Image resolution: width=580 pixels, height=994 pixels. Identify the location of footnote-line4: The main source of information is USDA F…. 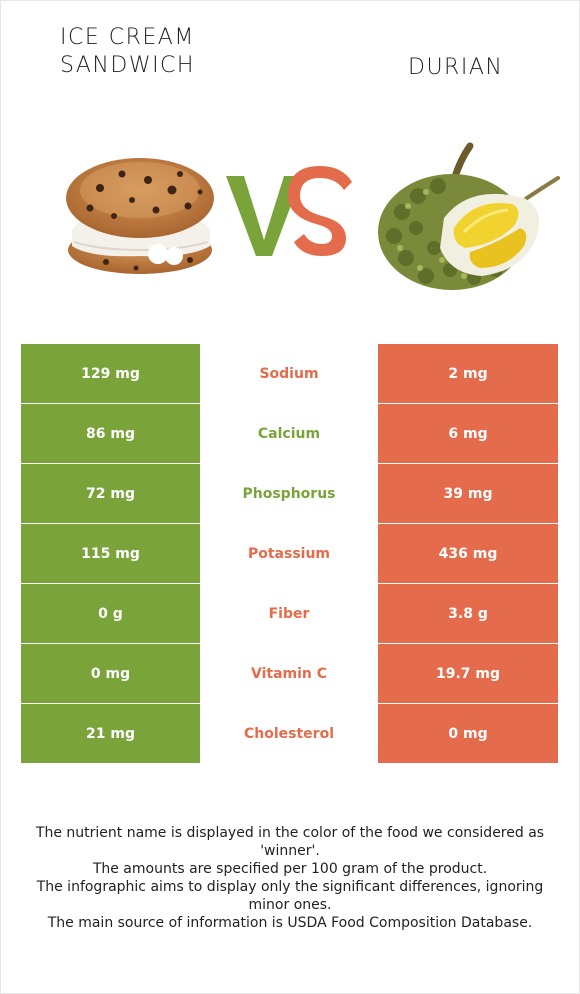
(290, 923).